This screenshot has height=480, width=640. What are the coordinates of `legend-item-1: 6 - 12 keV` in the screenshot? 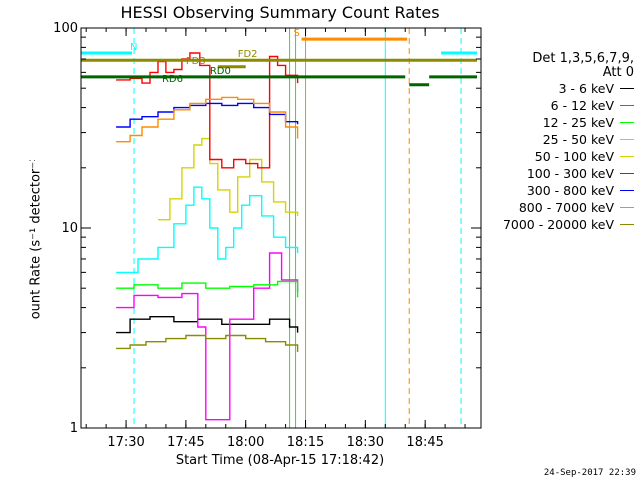 It's located at (561, 105).